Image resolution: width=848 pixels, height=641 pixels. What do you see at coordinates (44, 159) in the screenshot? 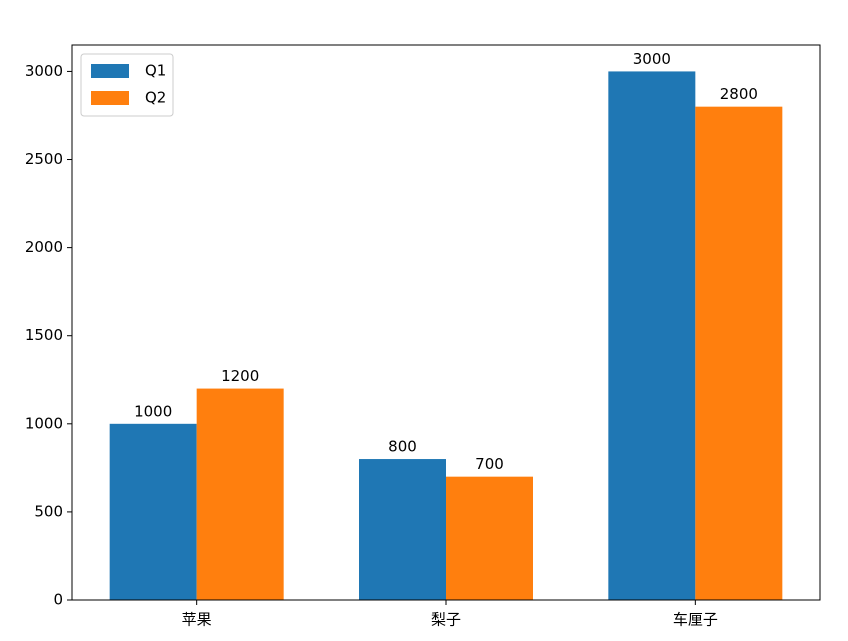
I see `y-tick-label: 2500` at bounding box center [44, 159].